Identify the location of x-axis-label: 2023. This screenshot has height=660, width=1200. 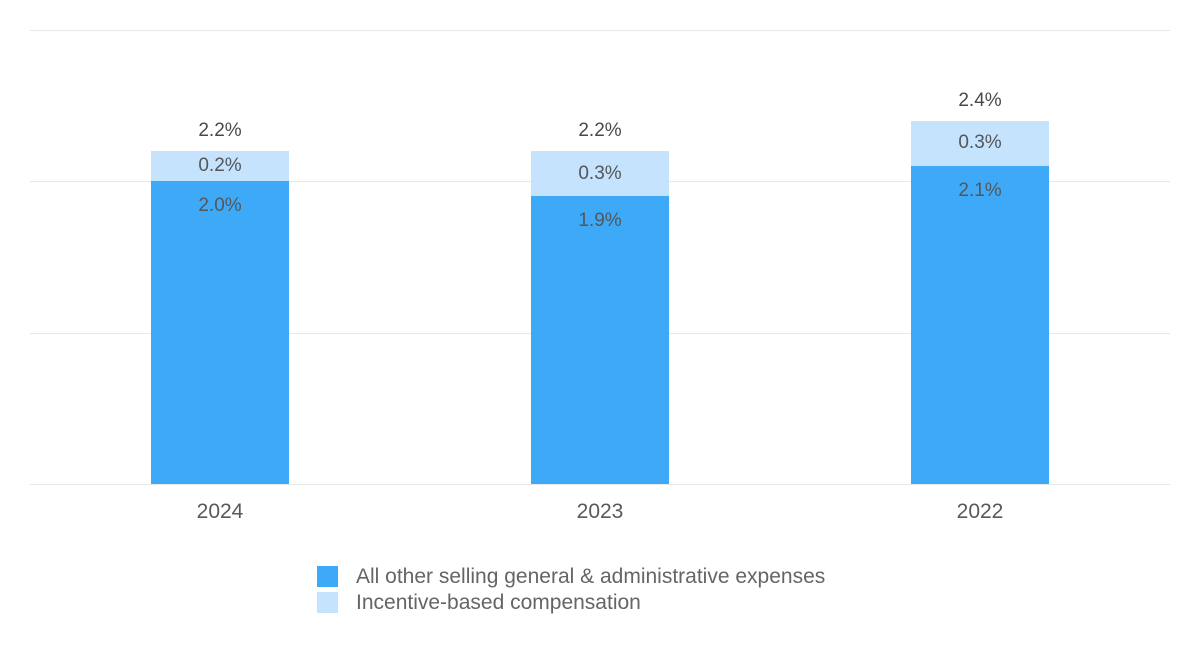
(600, 511).